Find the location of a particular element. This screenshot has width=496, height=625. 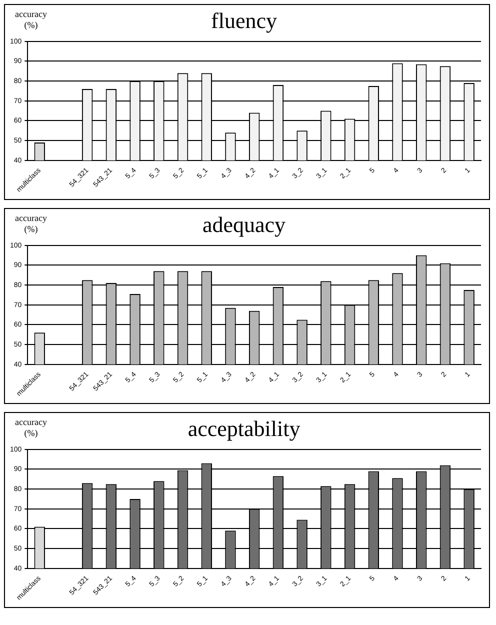

chart-title: adequacy is located at coordinates (244, 224).